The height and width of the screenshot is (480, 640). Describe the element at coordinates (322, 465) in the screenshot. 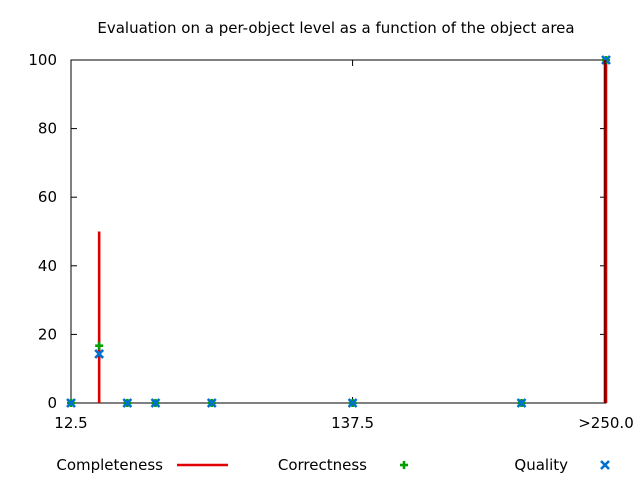

I see `legend-label-correctness: Correctness` at that location.